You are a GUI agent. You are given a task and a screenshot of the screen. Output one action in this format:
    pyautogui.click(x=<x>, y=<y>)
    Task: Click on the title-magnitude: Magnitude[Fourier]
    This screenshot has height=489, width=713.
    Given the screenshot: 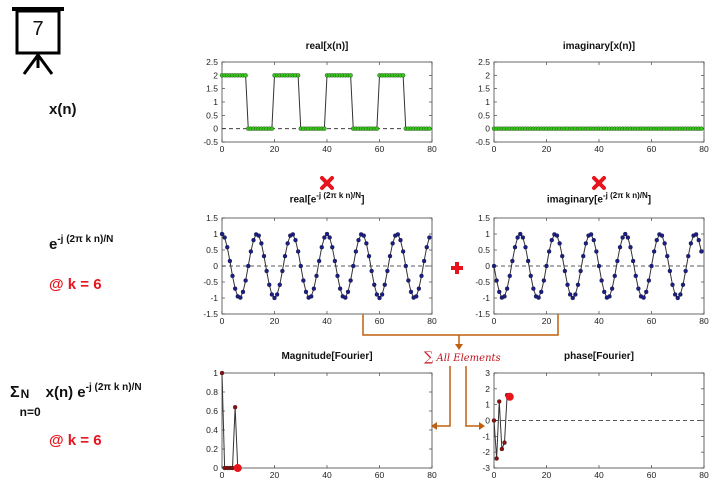 What is the action you would take?
    pyautogui.click(x=327, y=356)
    